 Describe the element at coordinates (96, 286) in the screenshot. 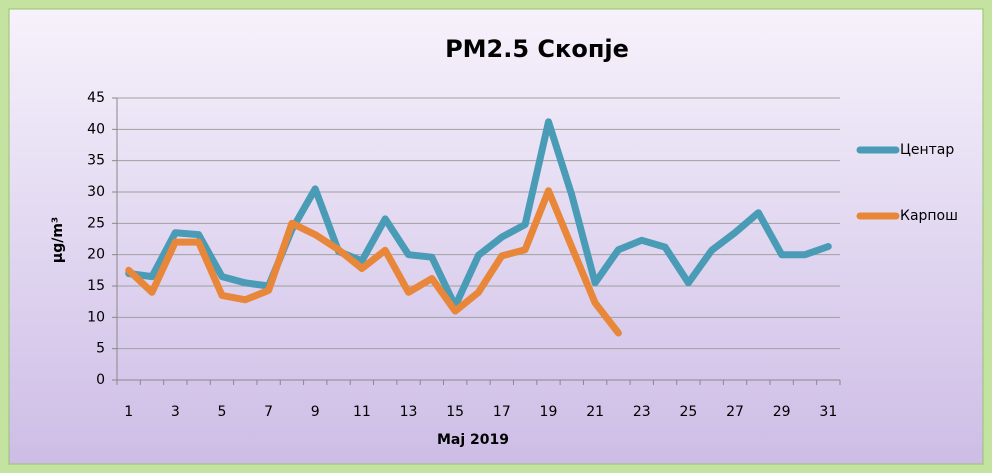

I see `y-tick-label: 15` at that location.